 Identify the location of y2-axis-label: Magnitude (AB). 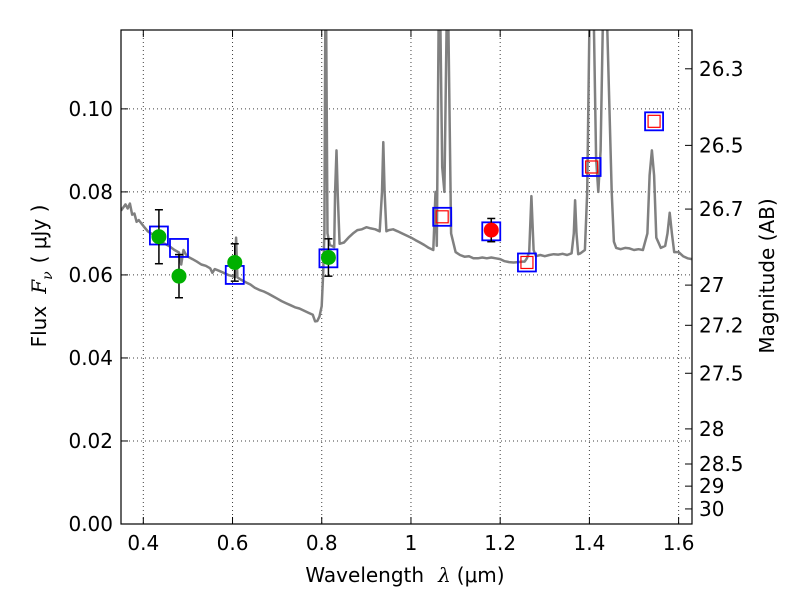
(767, 275).